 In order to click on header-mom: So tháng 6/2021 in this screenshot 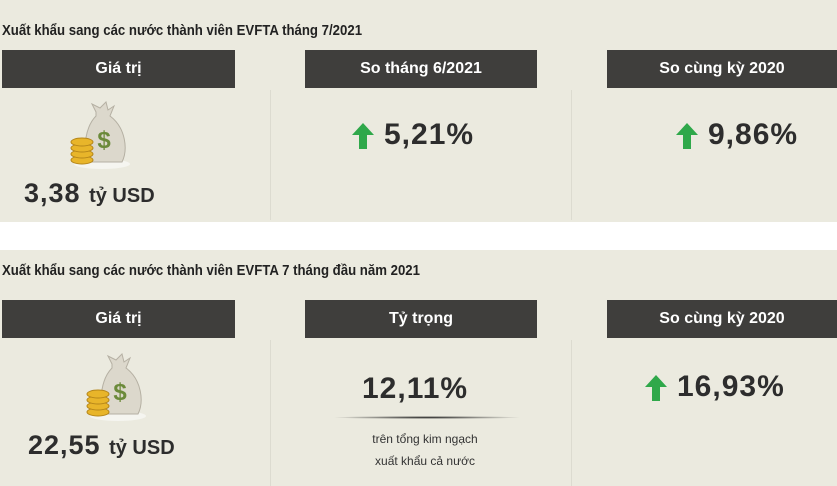, I will do `click(421, 69)`.